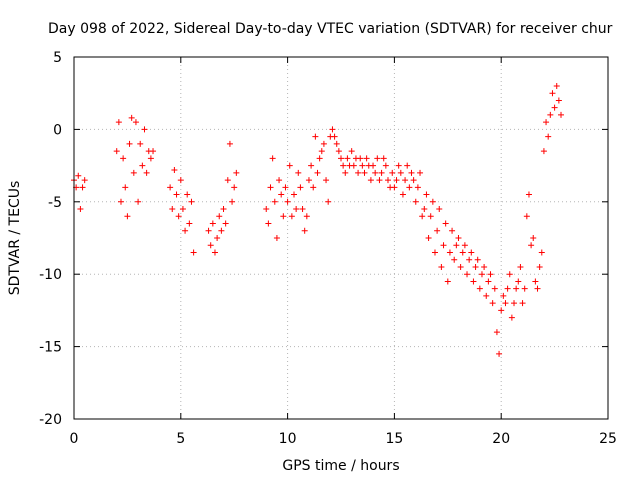  I want to click on x-tick-label: 25, so click(608, 439).